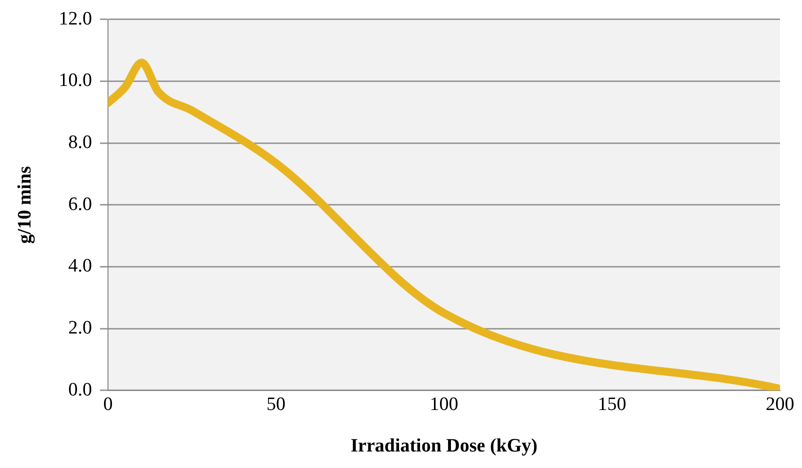 The image size is (802, 468). What do you see at coordinates (75, 19) in the screenshot?
I see `y-tick-label: 12.0` at bounding box center [75, 19].